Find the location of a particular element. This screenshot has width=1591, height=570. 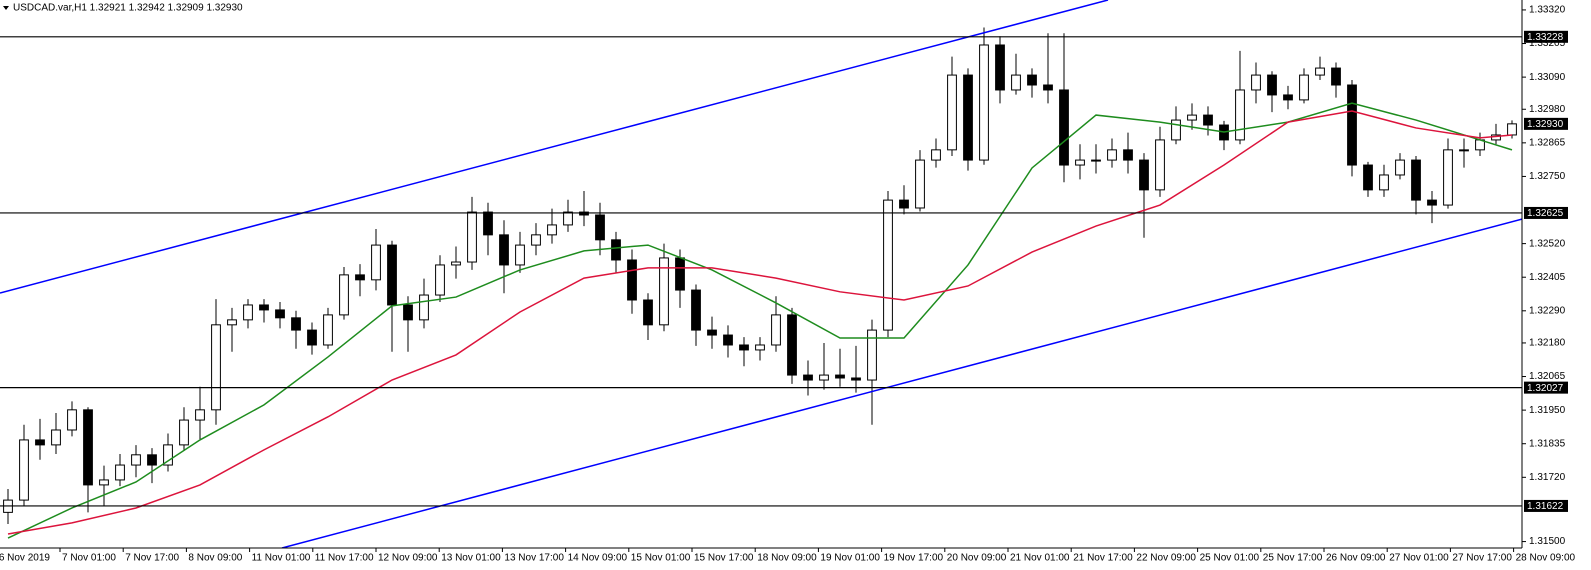

x-tick-label: 21 Nov 01:00 is located at coordinates (1040, 558).